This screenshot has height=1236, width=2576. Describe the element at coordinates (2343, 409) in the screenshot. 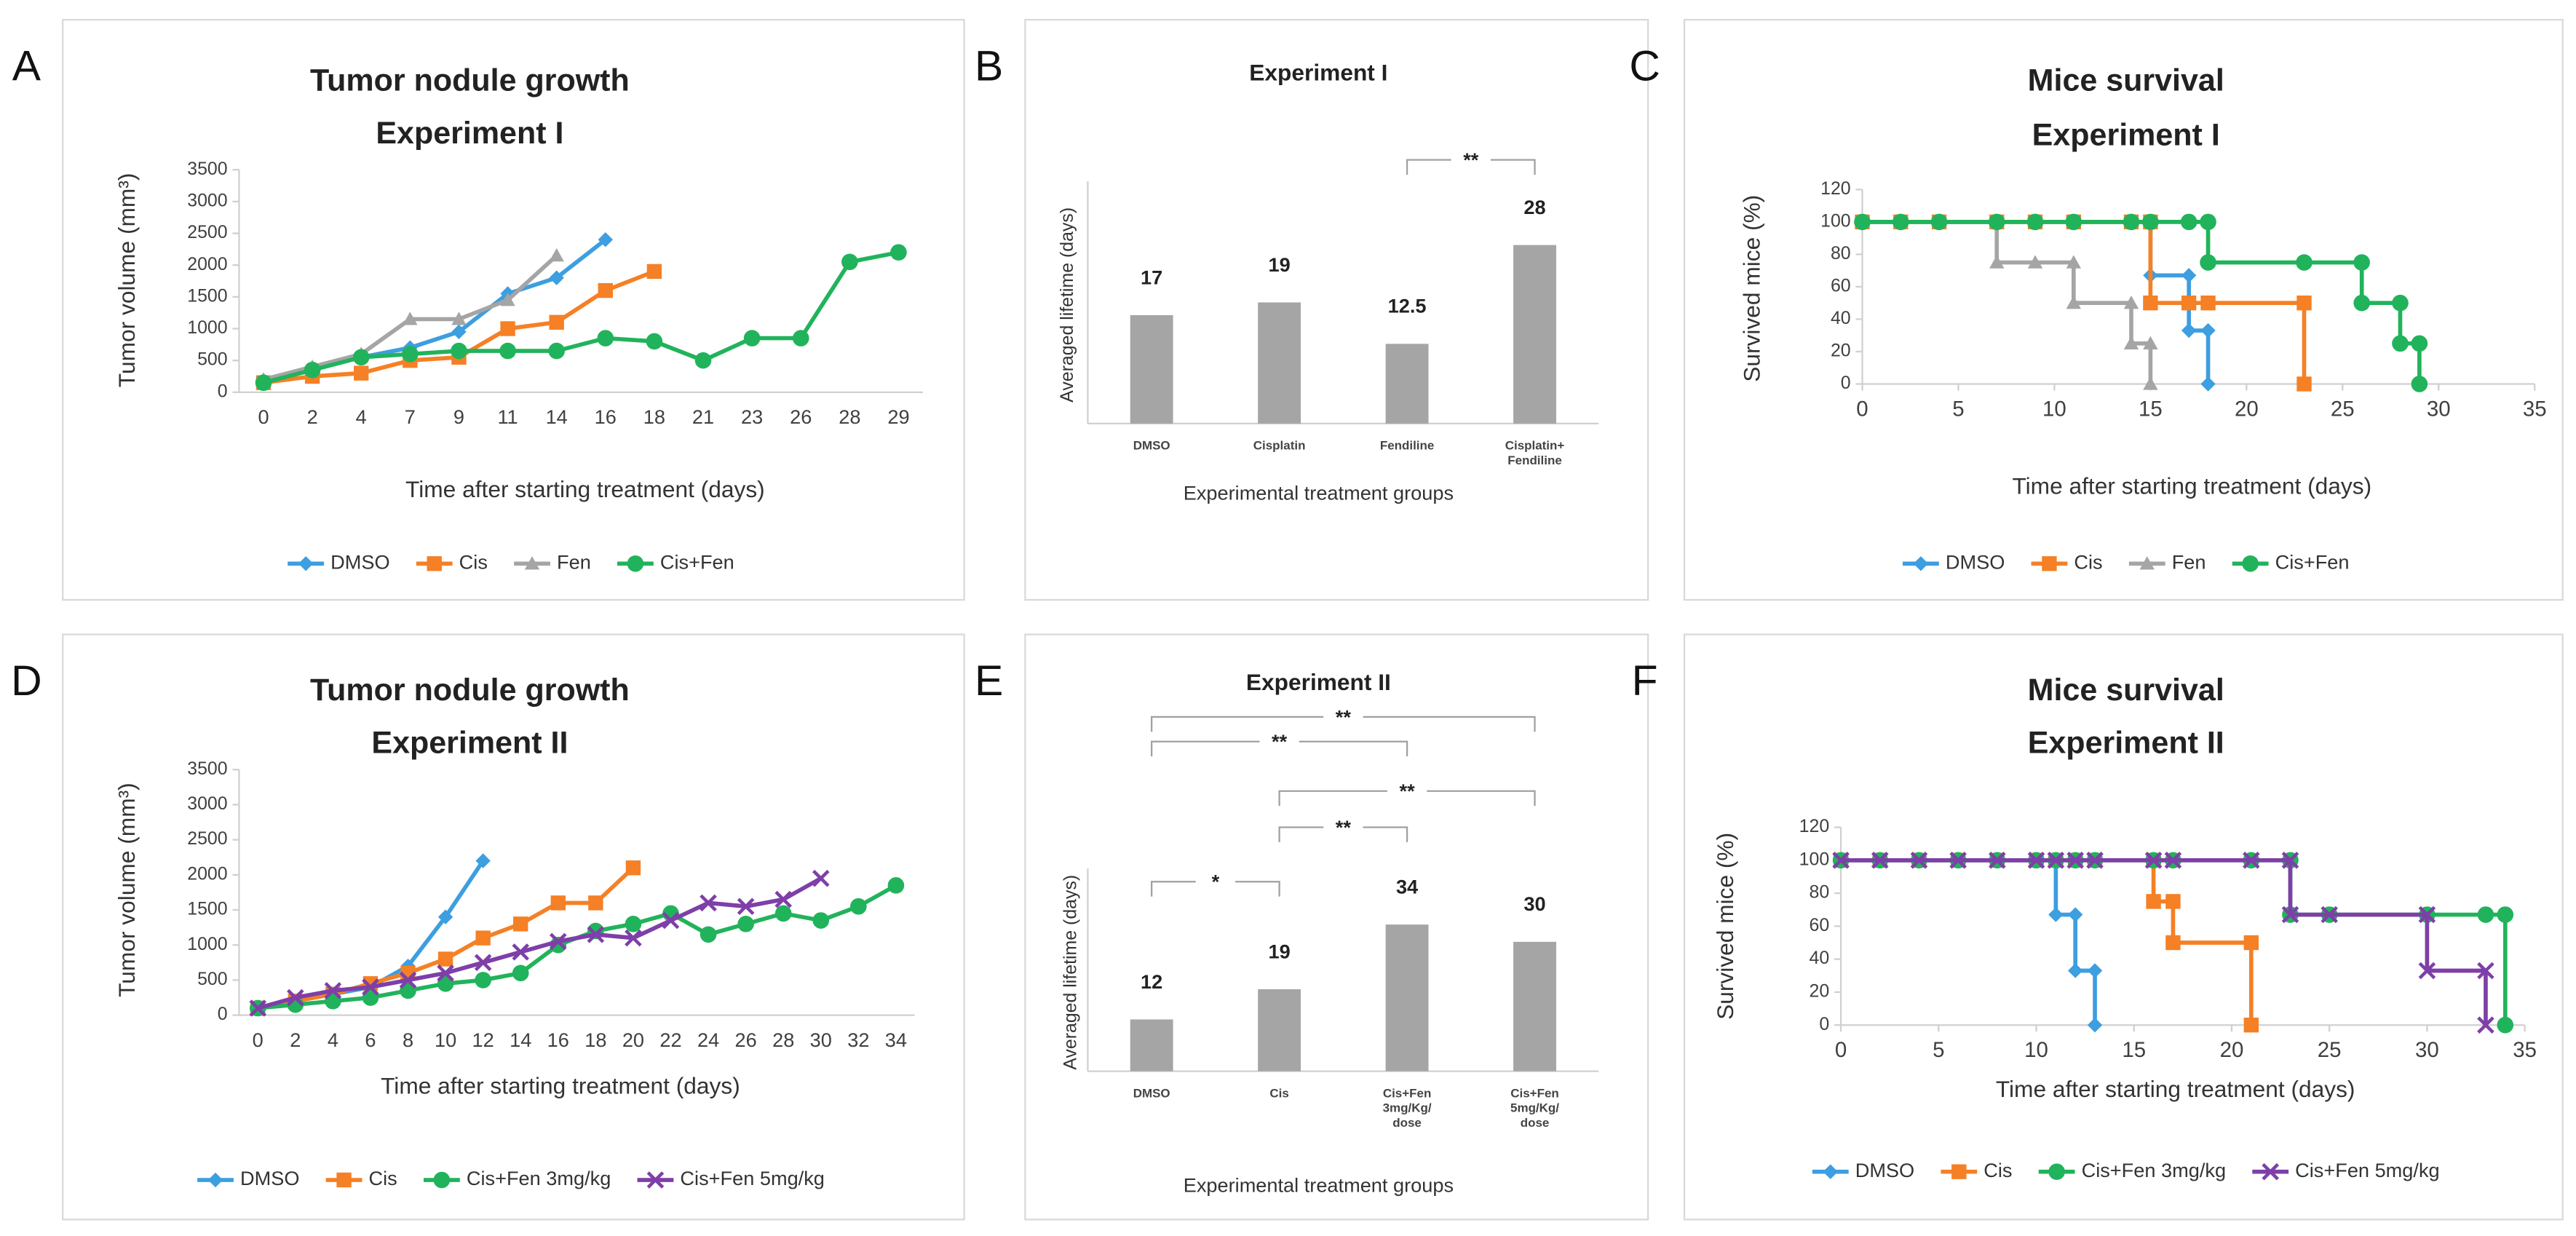

I see `x-tick-label: 25` at that location.